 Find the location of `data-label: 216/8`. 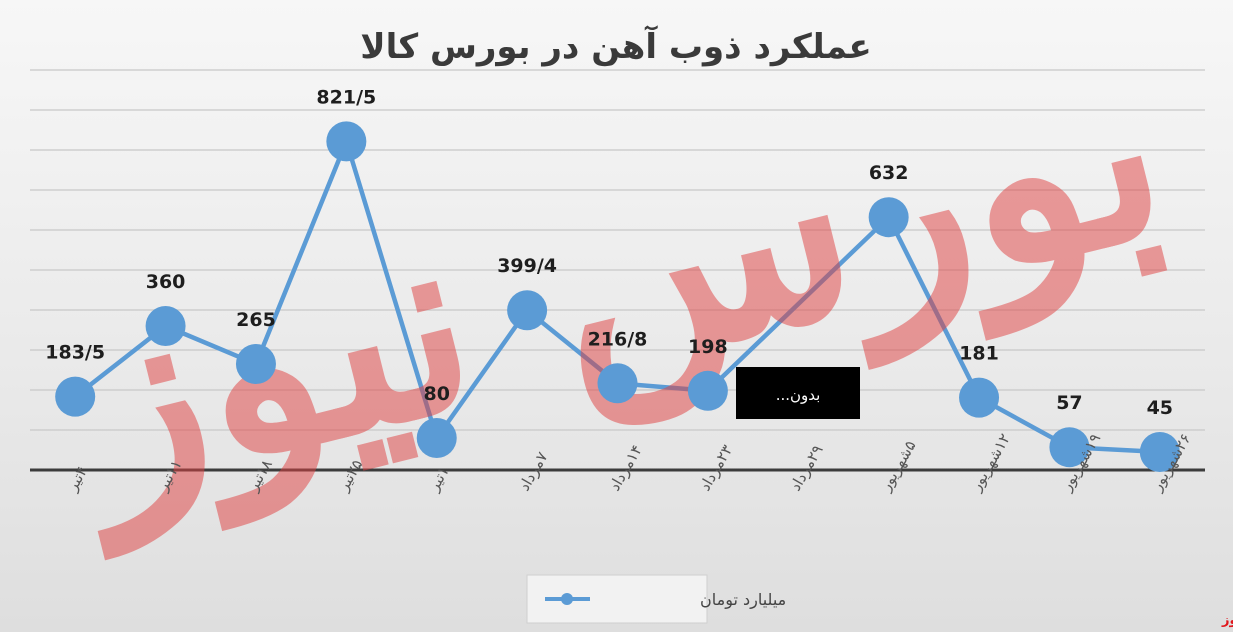

data-label: 216/8 is located at coordinates (618, 339).